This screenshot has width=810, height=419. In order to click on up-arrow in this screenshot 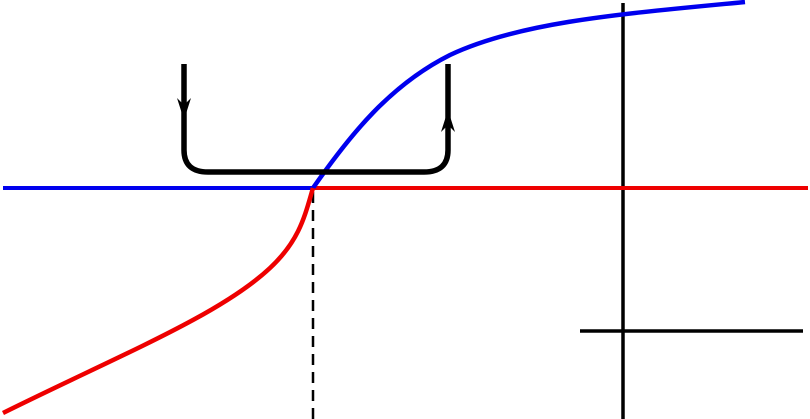, I will do `click(448, 121)`.